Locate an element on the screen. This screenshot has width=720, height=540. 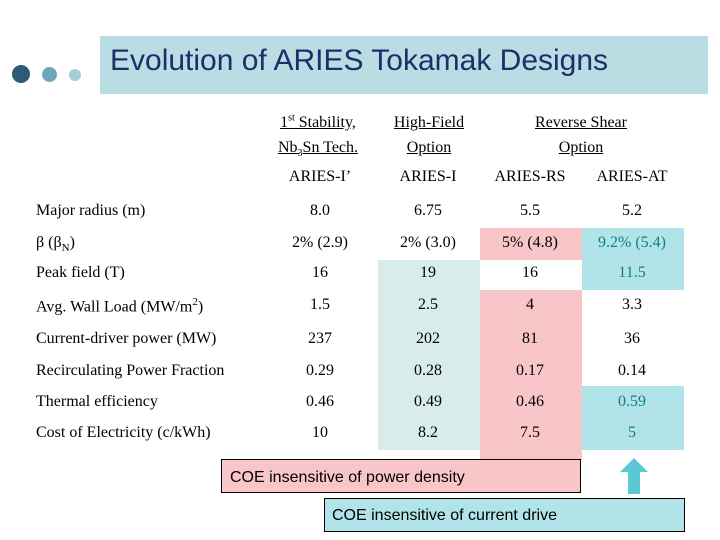
design-name: ARIES-AT is located at coordinates (632, 176).